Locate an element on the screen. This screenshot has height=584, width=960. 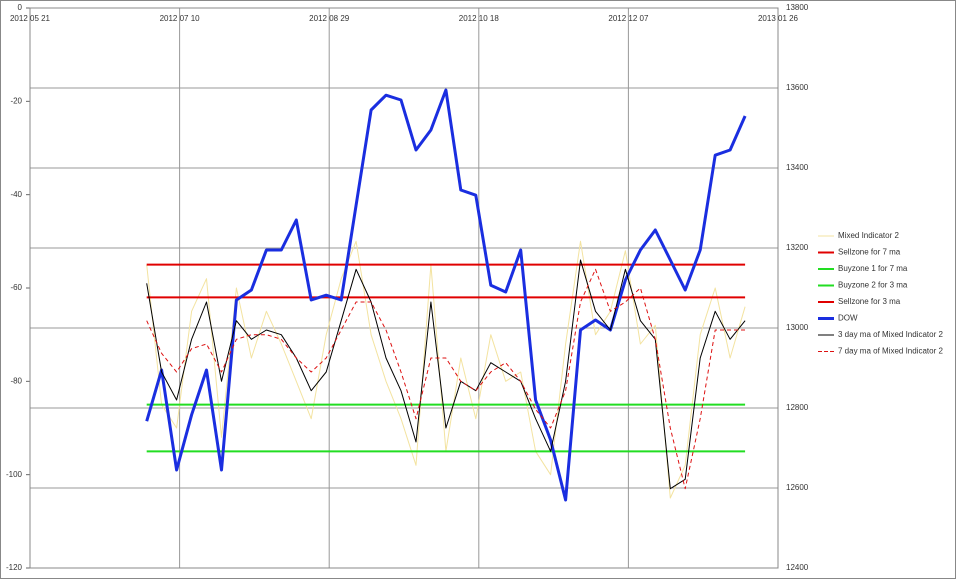
x-tick-label: 2012 08 29 is located at coordinates (329, 18).